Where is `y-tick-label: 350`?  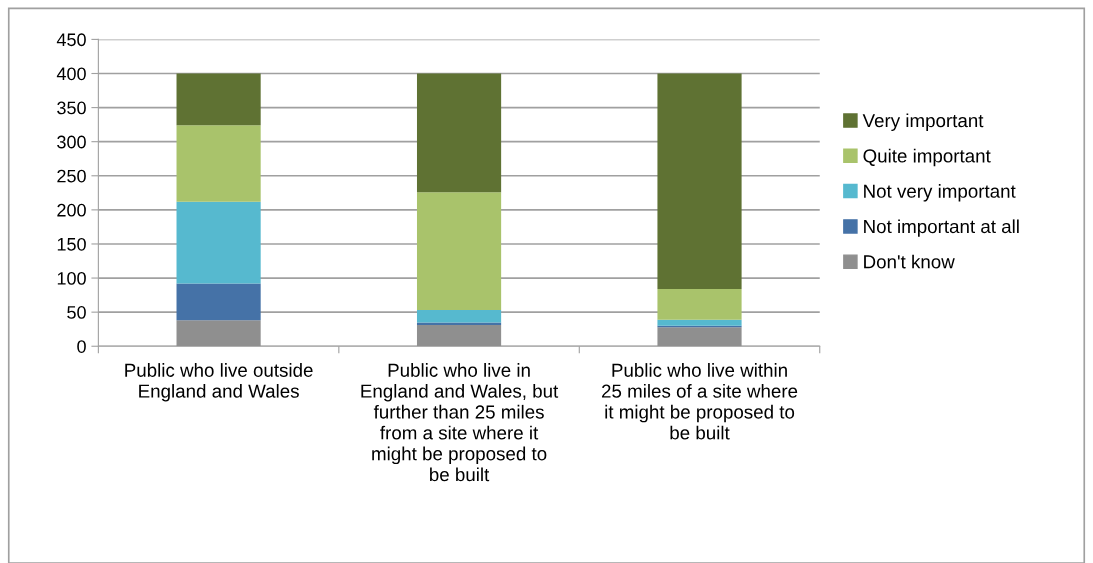 y-tick-label: 350 is located at coordinates (71, 108).